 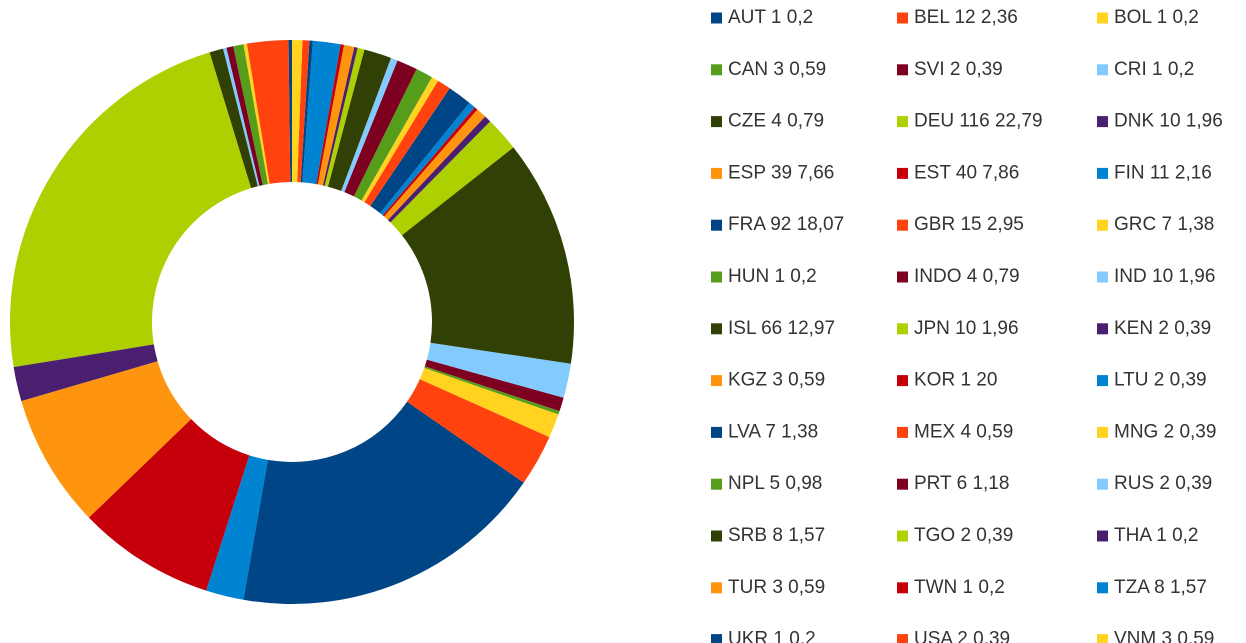 I want to click on legend-label: LTU 2 0,39, so click(x=1160, y=380).